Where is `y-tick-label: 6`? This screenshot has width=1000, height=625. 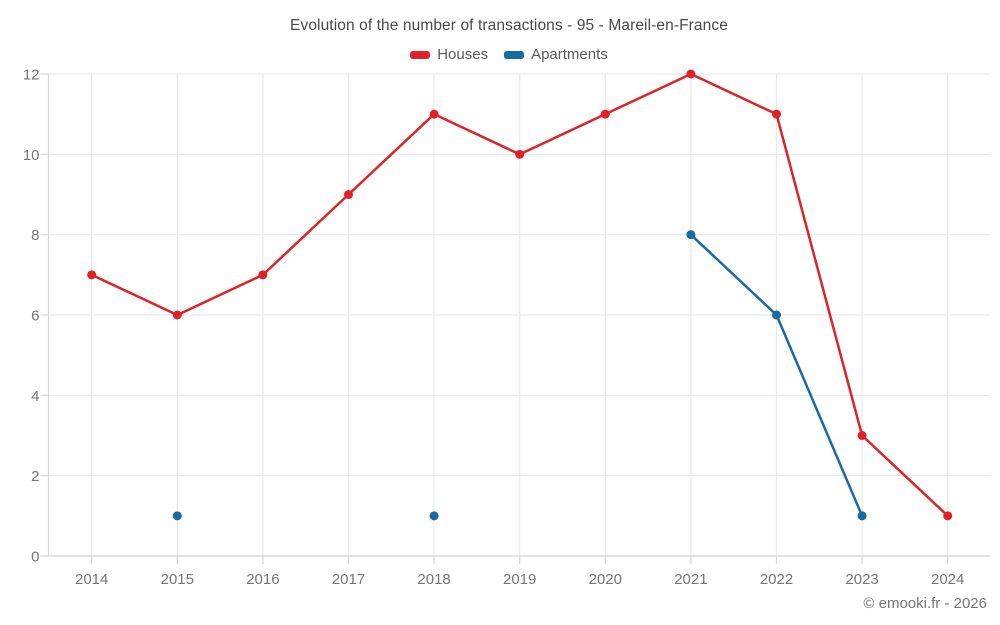 y-tick-label: 6 is located at coordinates (35, 316).